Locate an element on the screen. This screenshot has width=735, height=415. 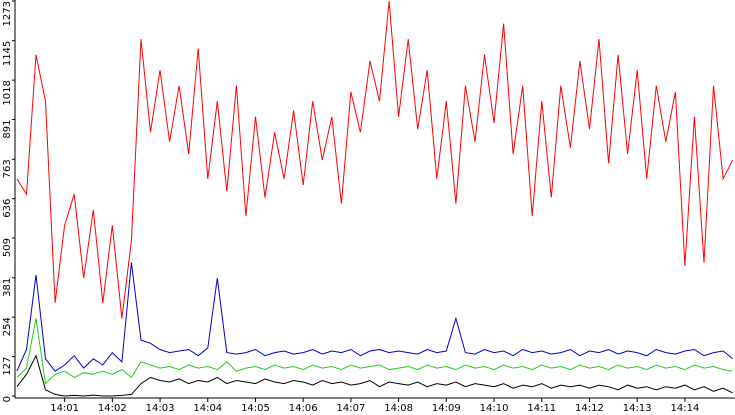
y-tick-label: 636 is located at coordinates (7, 208).